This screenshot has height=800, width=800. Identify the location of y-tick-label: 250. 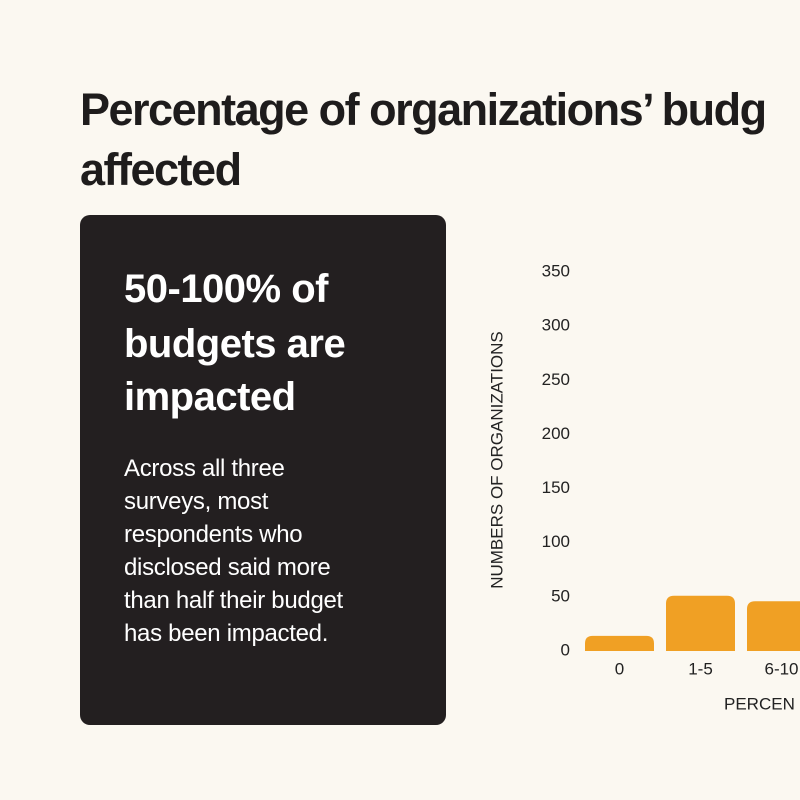
(556, 379).